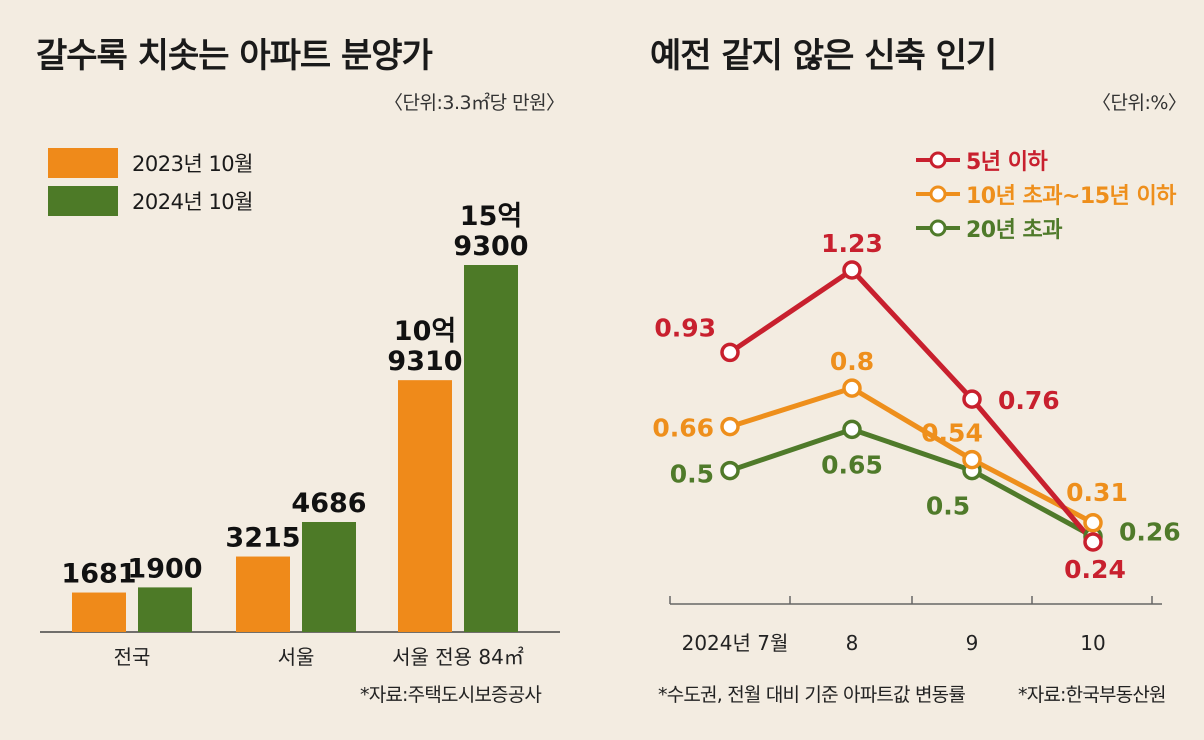 The height and width of the screenshot is (740, 1204). What do you see at coordinates (1150, 532) in the screenshot?
I see `point-value-label: 0.26` at bounding box center [1150, 532].